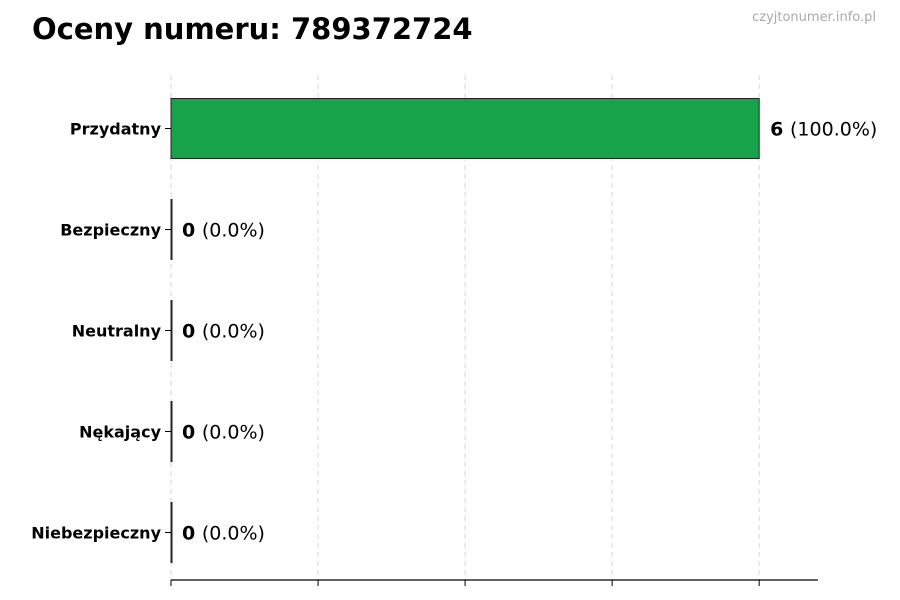 The width and height of the screenshot is (900, 600). Describe the element at coordinates (120, 432) in the screenshot. I see `category-label: Nękający` at that location.